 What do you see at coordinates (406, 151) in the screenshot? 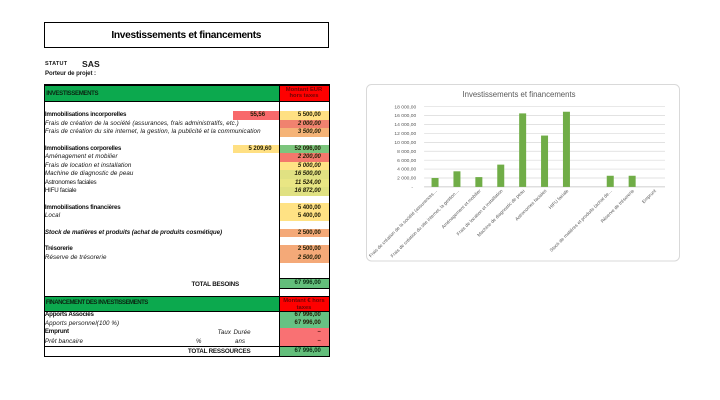
I see `svg-text: 8 000,00` at bounding box center [406, 151].